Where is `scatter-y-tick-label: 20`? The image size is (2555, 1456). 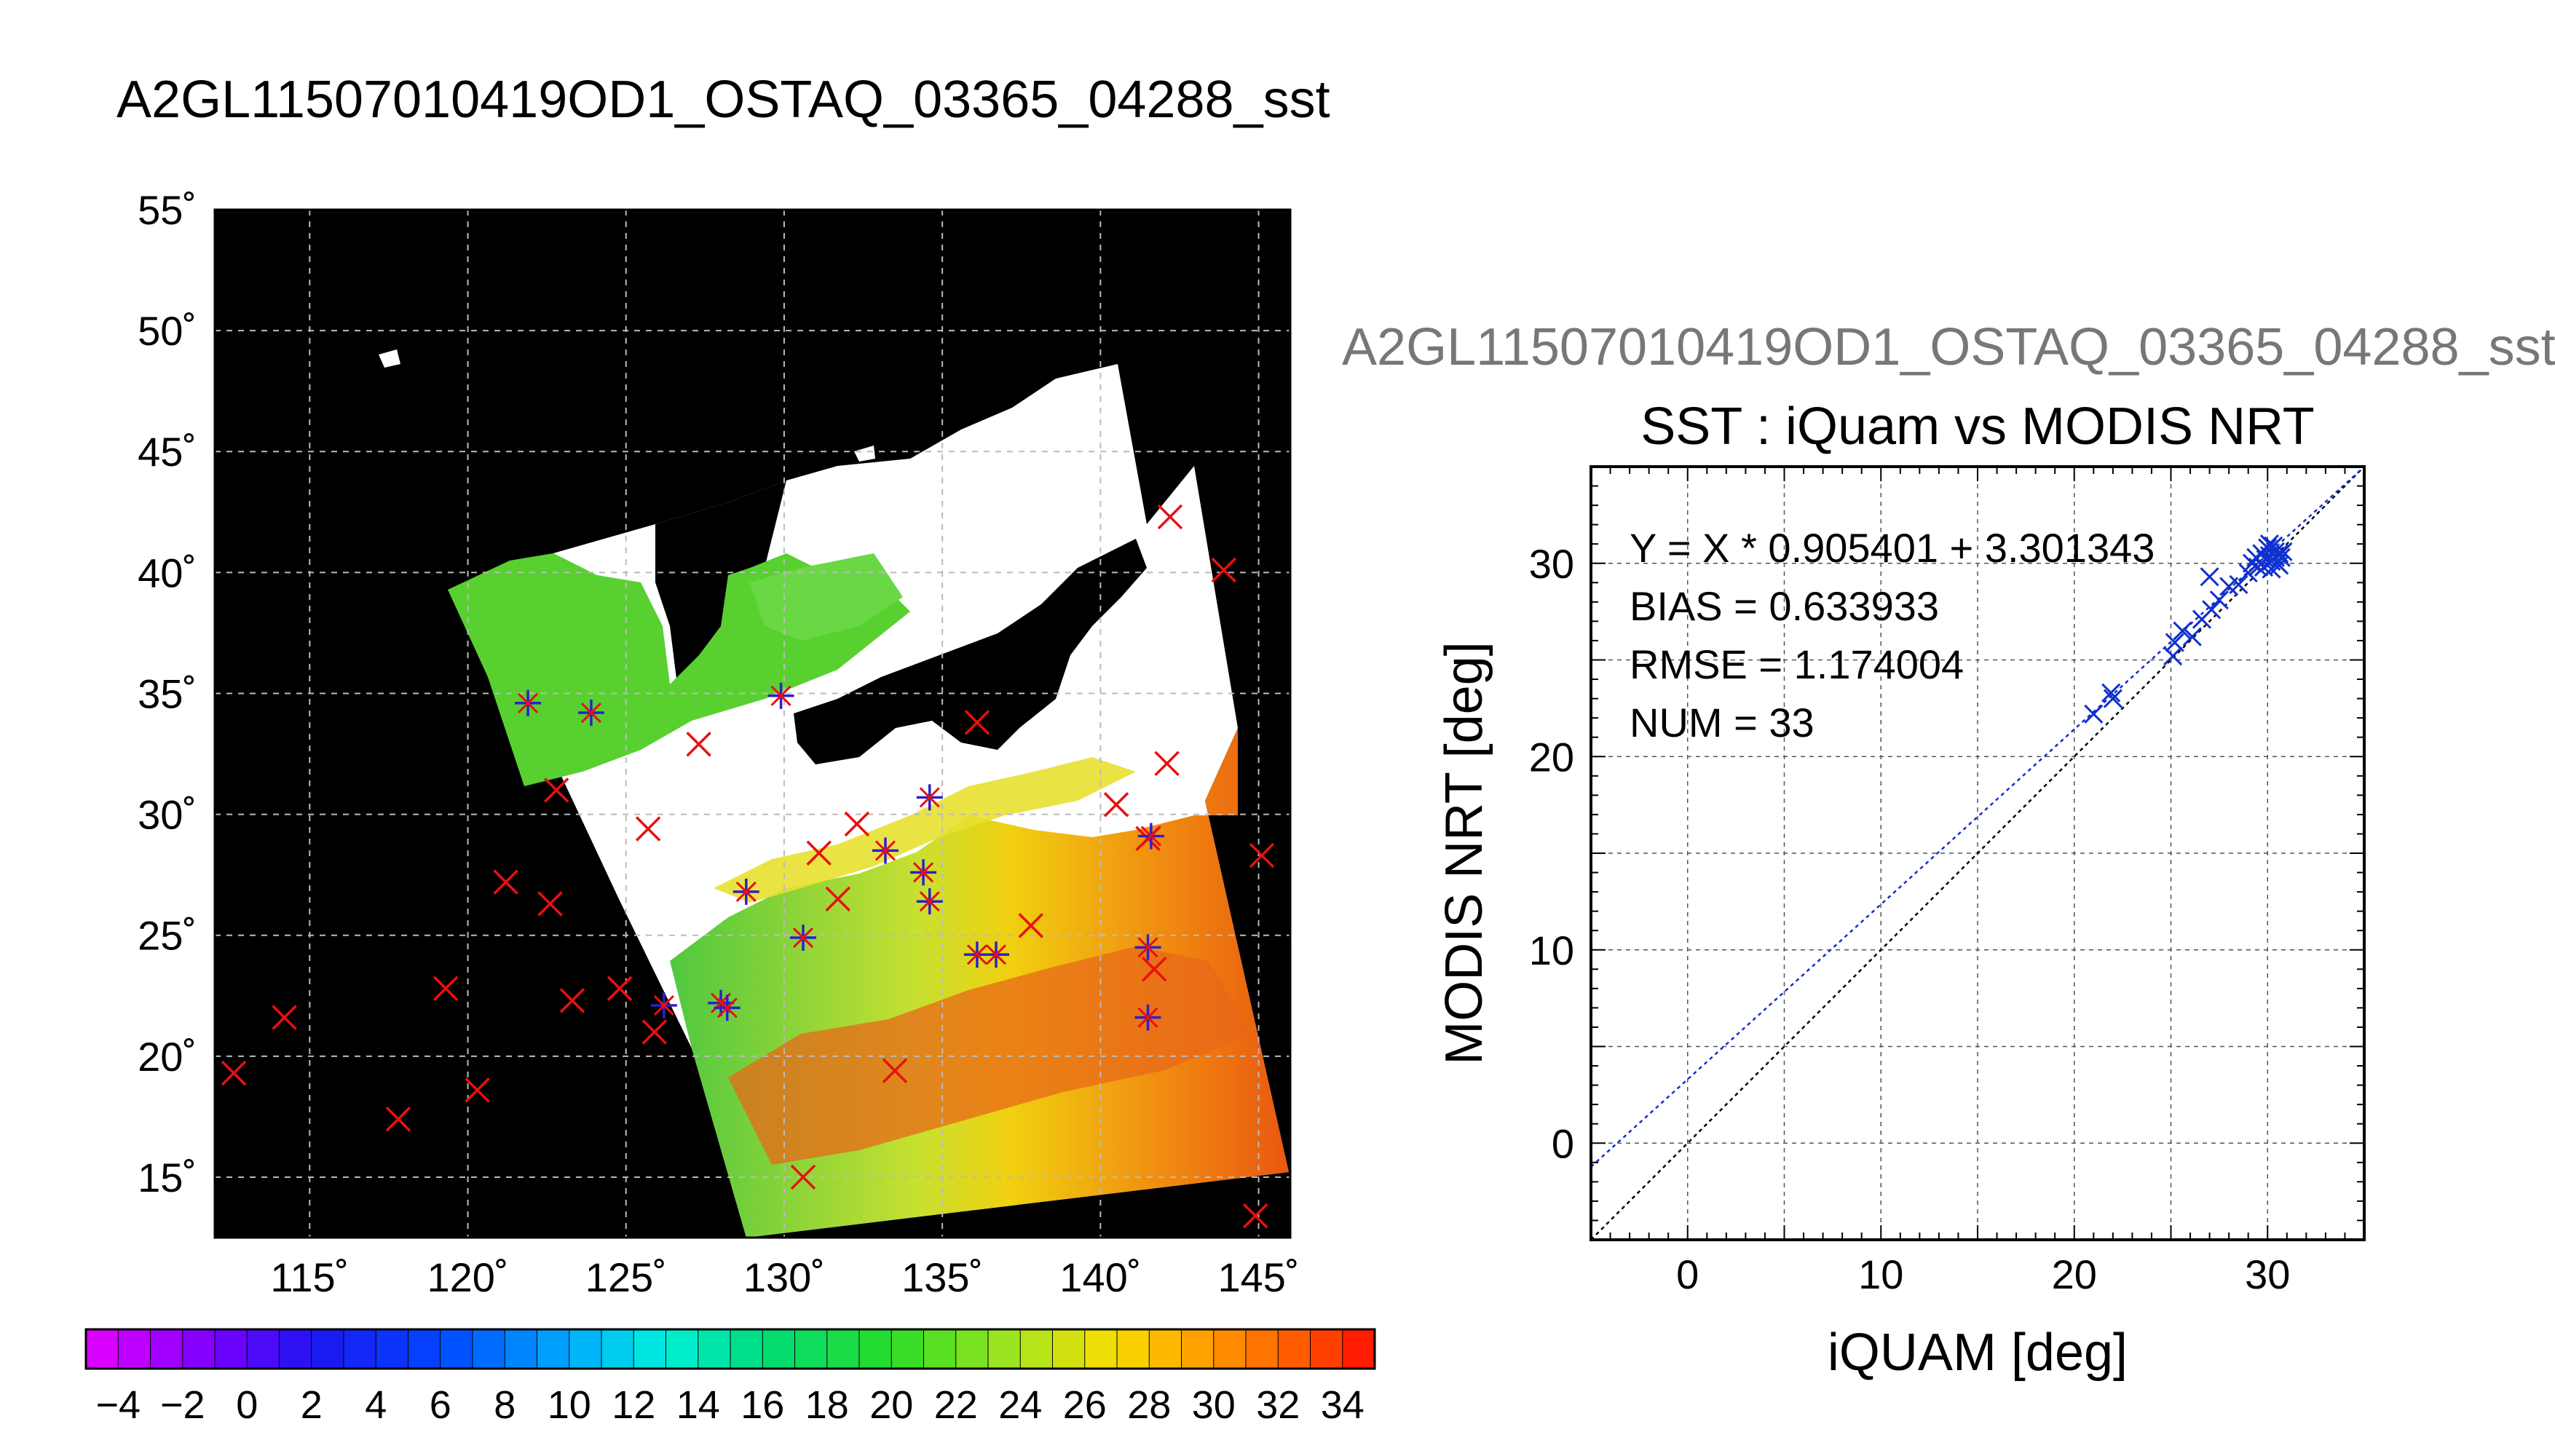
scatter-y-tick-label: 20 is located at coordinates (1551, 757).